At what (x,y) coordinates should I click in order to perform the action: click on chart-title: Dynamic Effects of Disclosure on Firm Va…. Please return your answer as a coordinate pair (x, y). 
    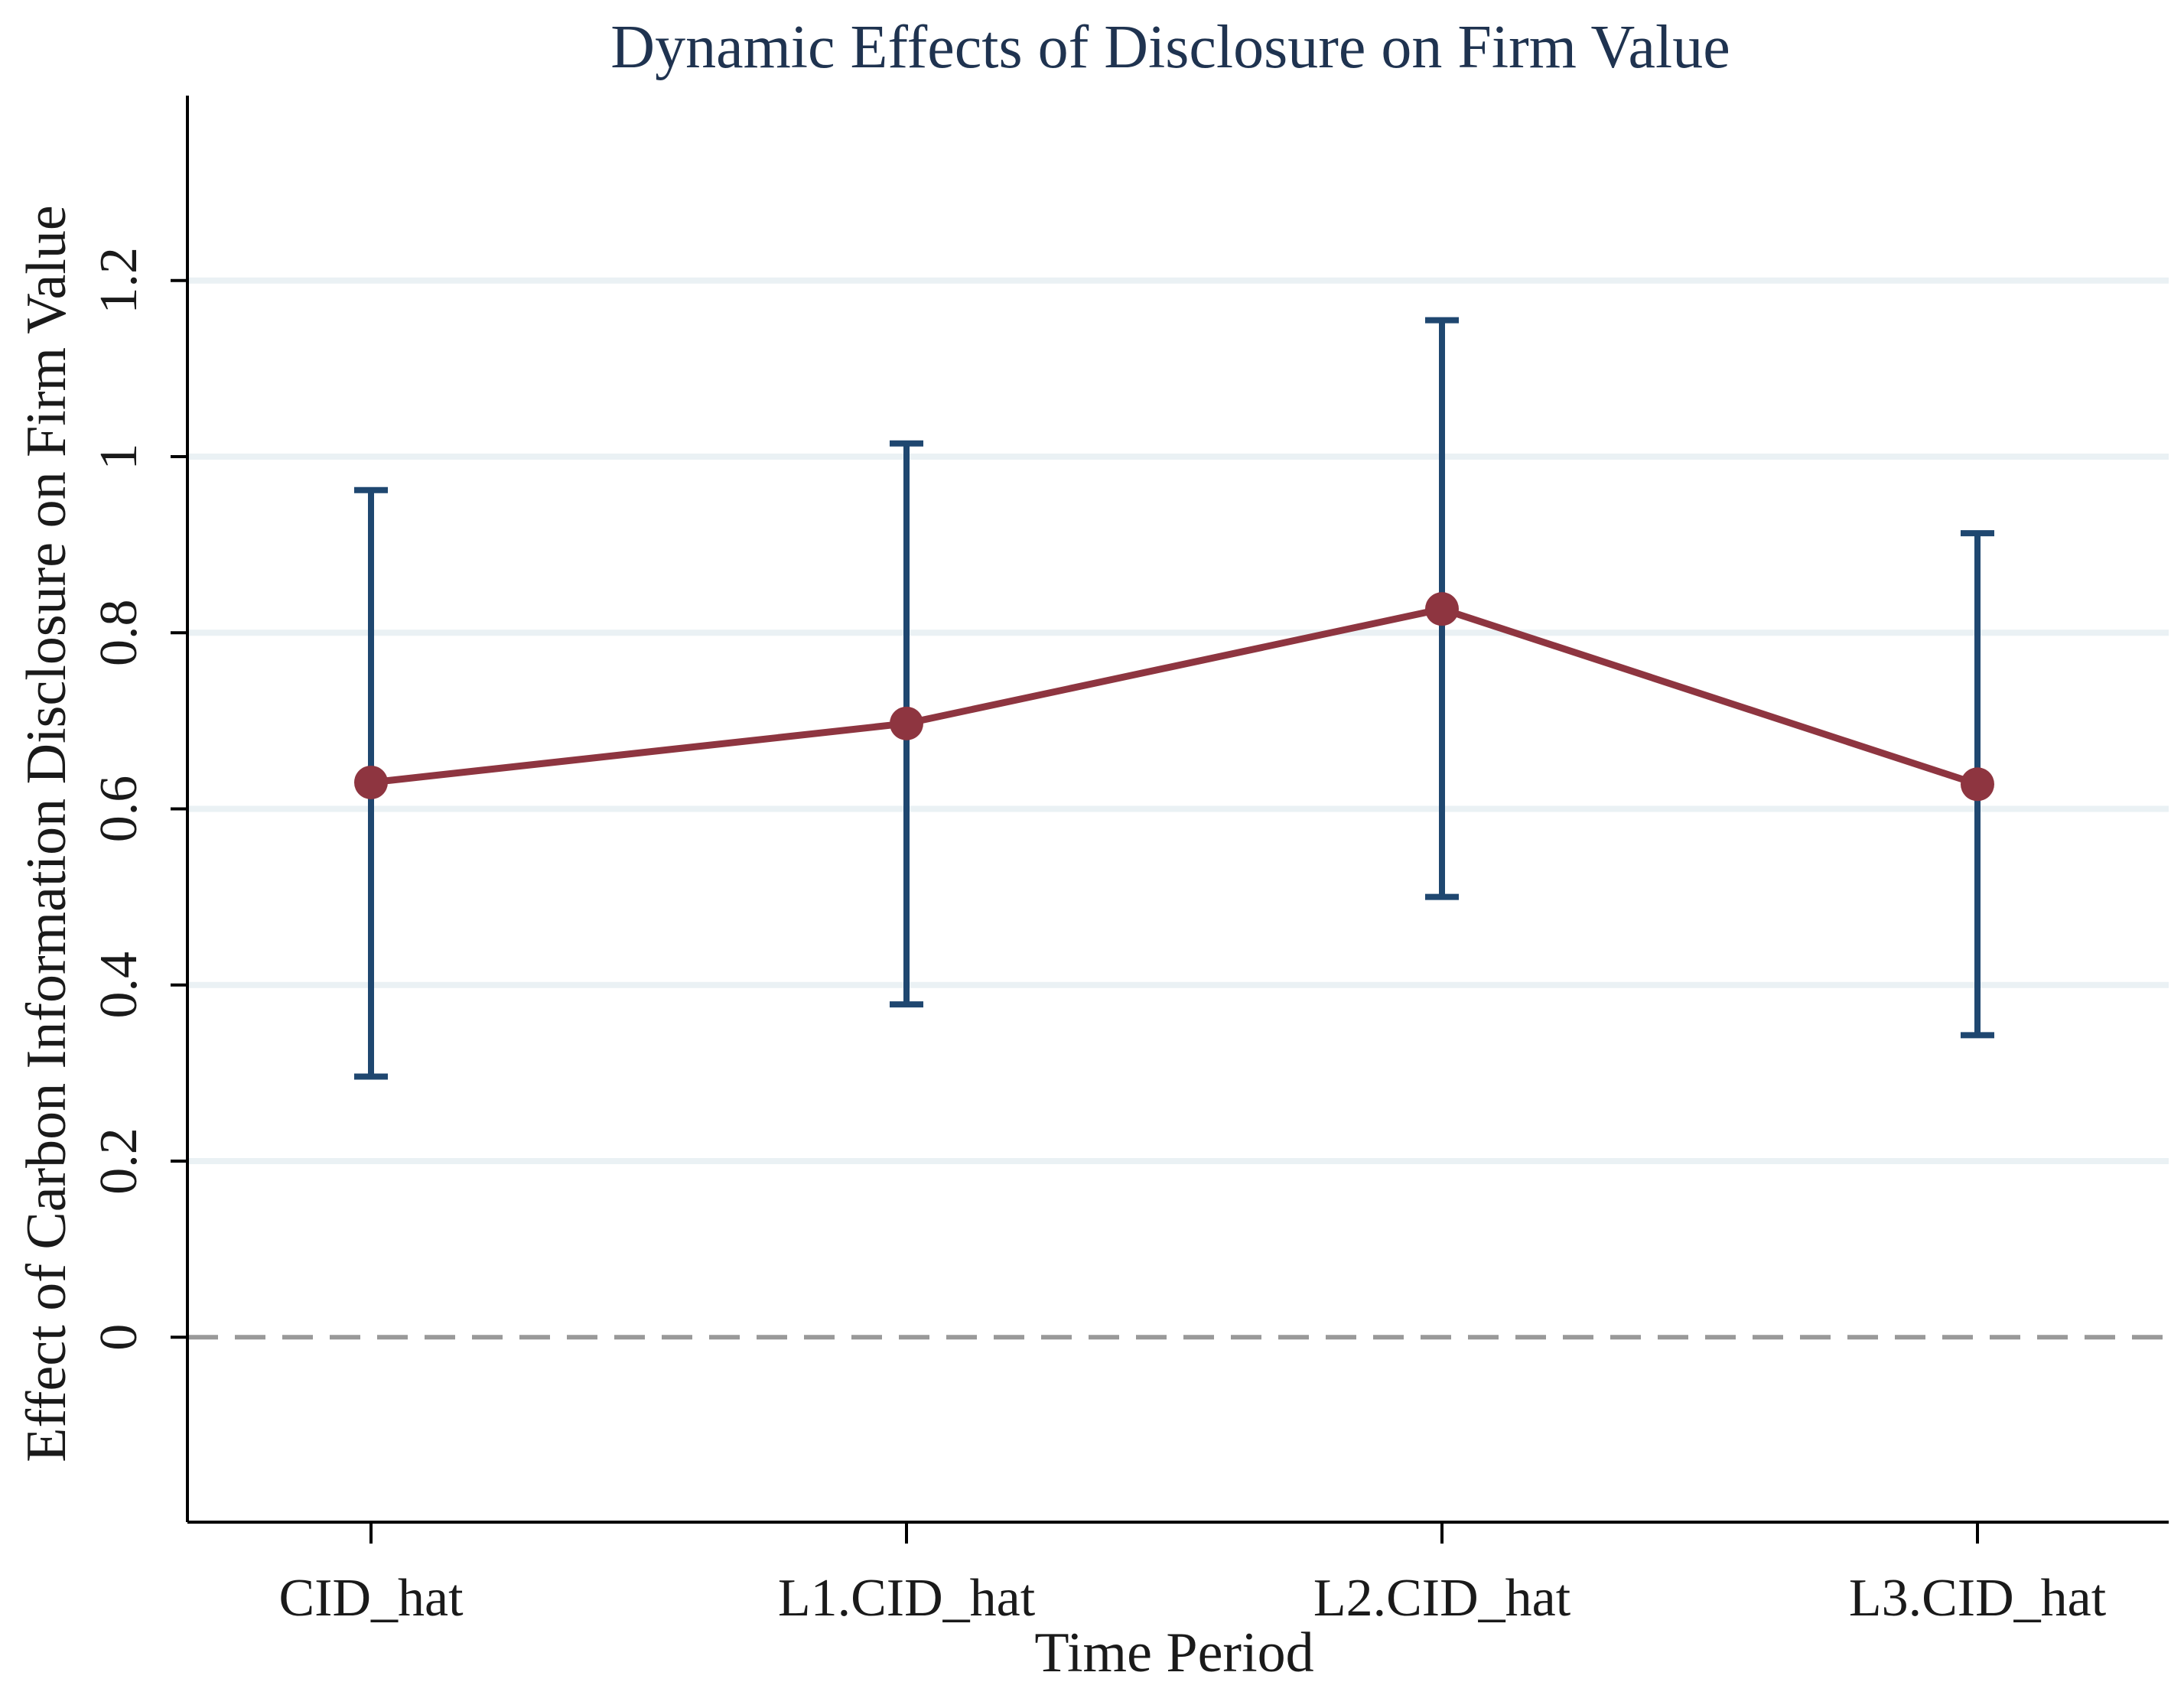
    Looking at the image, I should click on (1170, 47).